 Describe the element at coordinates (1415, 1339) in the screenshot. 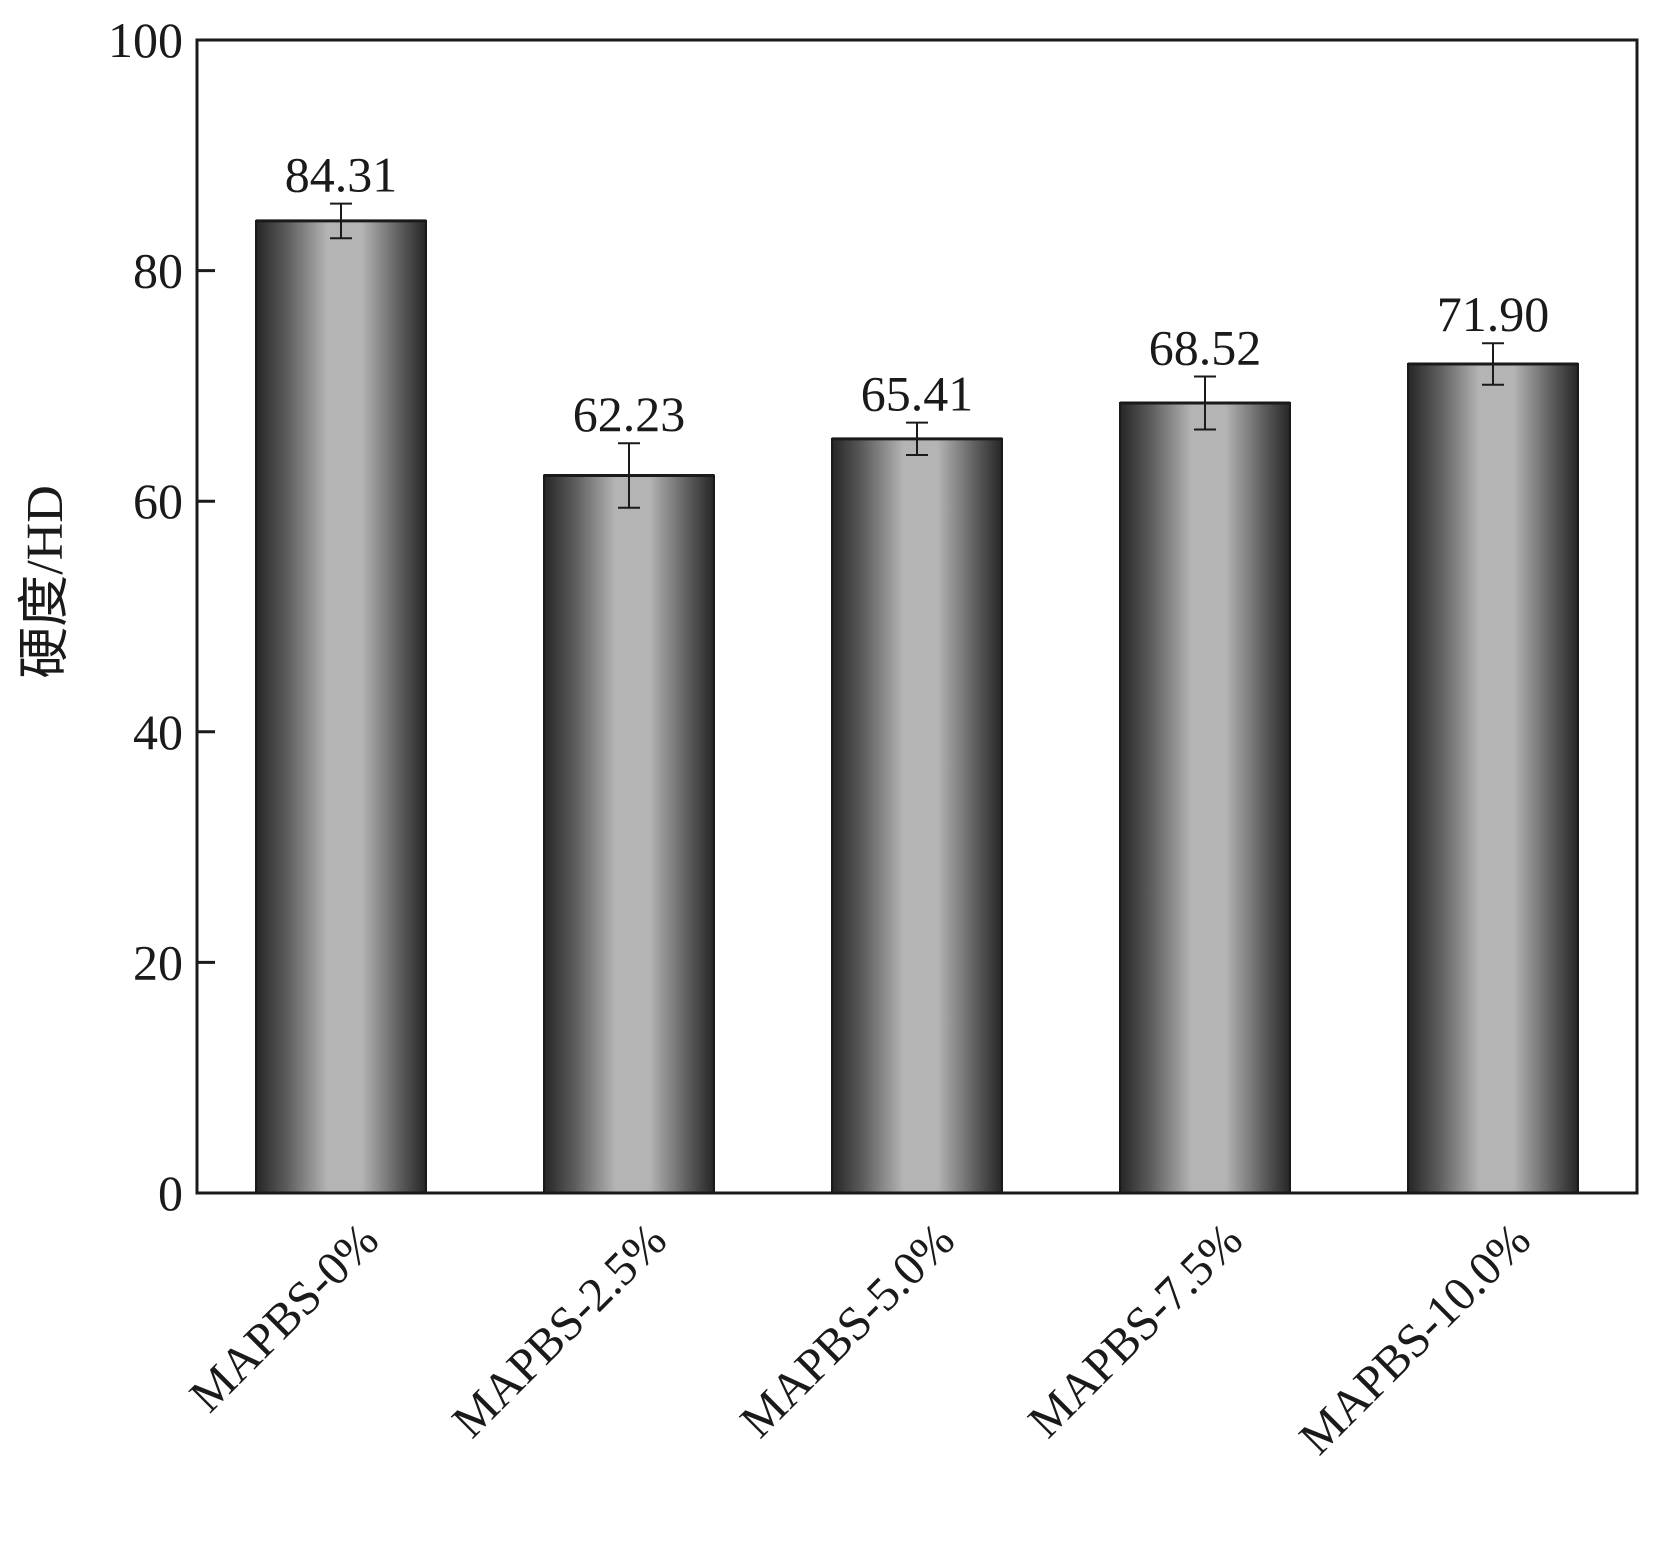

I see `x-tick-label-5: MAPBS-10.0%` at that location.